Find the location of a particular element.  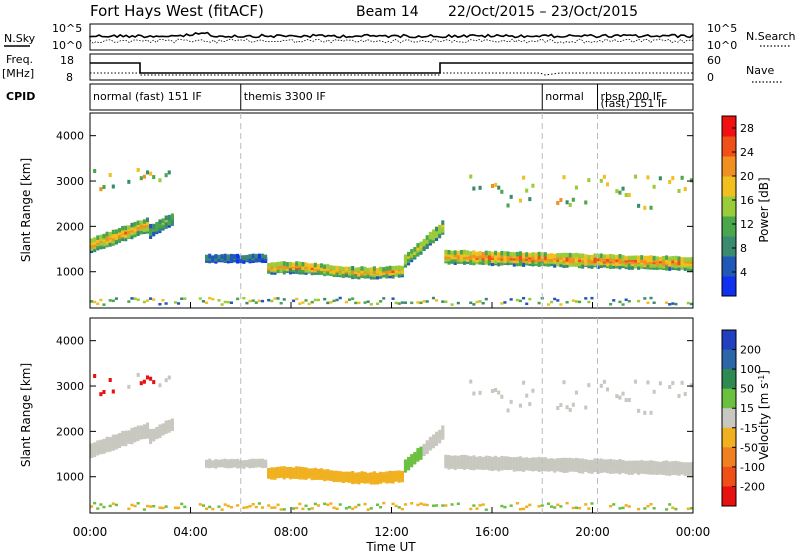

x-tick-label: 20:00 is located at coordinates (592, 532).